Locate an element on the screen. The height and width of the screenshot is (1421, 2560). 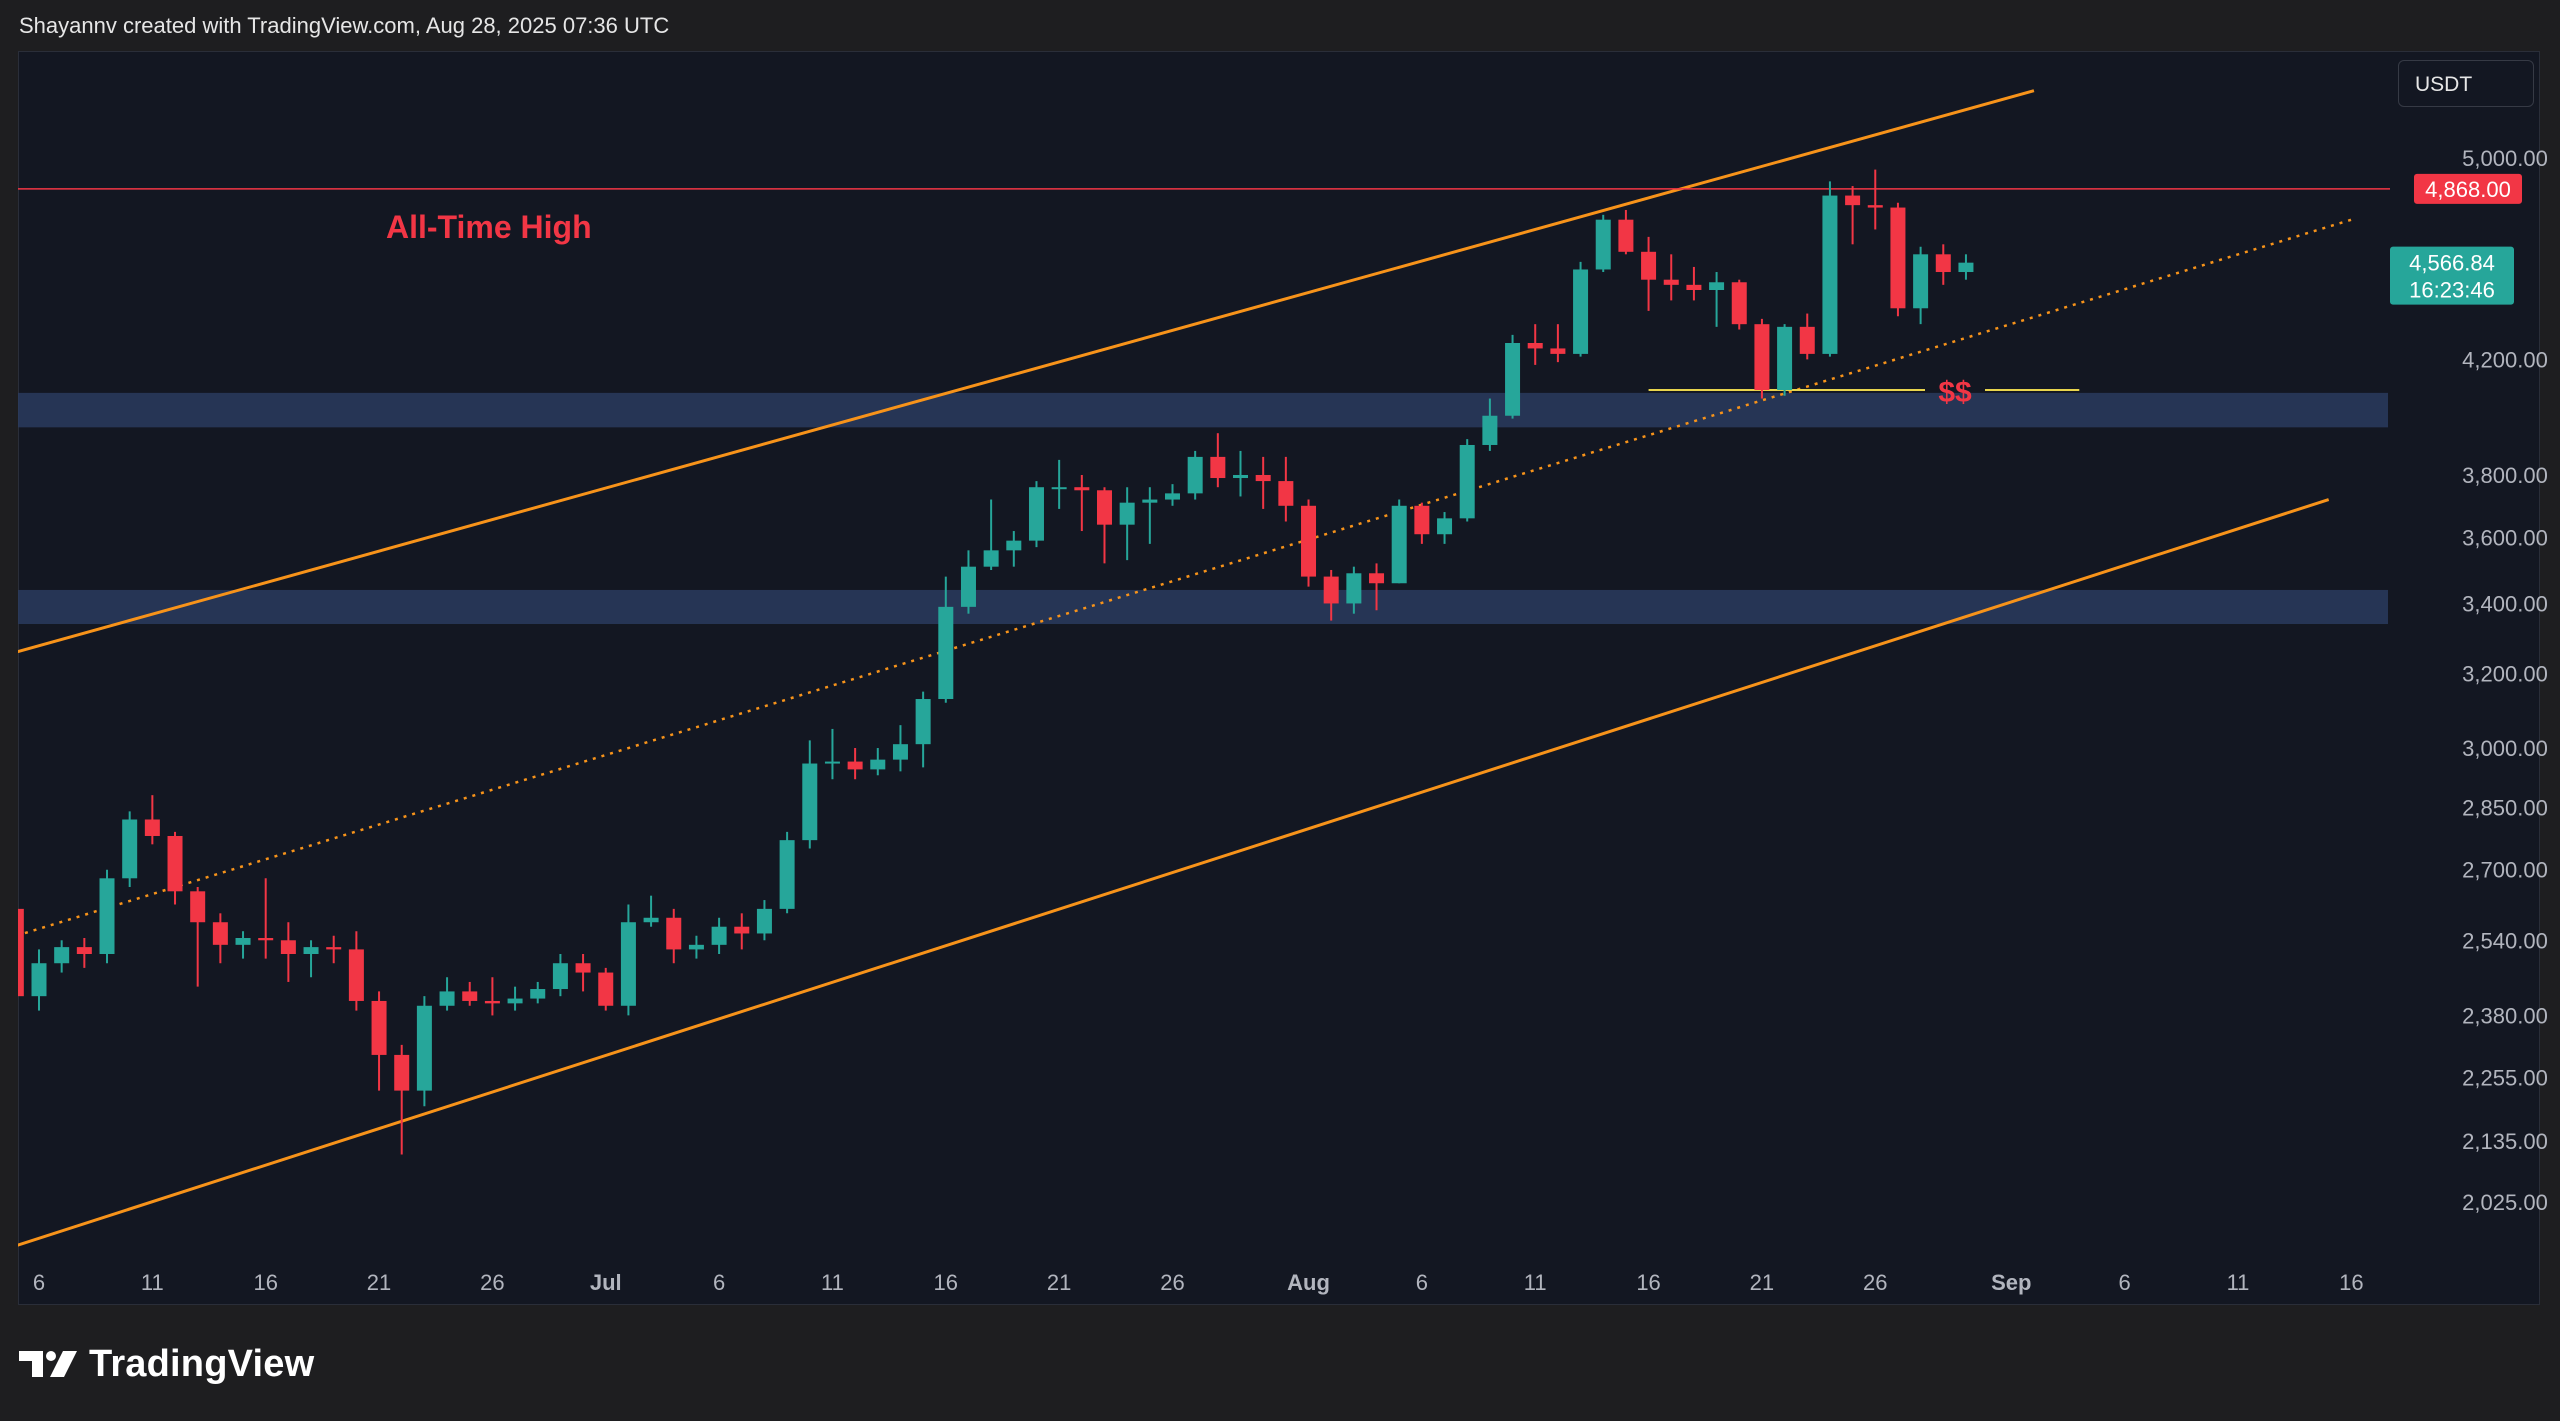
ath-price-badge-bg is located at coordinates (2468, 188).